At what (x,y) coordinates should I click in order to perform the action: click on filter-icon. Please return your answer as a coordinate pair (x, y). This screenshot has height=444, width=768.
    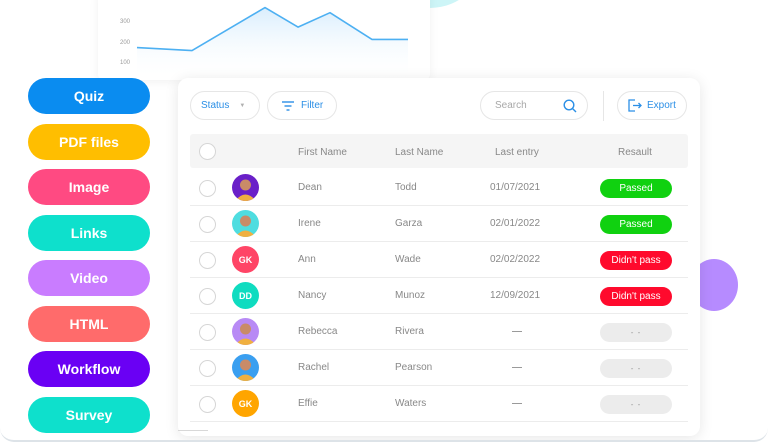
    Looking at the image, I should click on (288, 105).